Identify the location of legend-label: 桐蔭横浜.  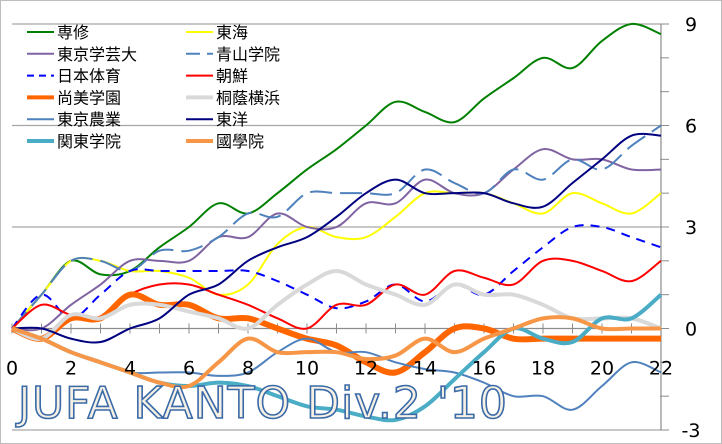
(248, 97).